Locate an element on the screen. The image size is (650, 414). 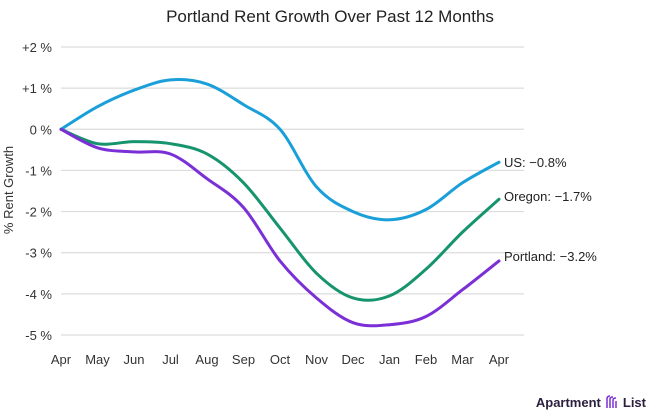
x-tick-label: Oct is located at coordinates (280, 359).